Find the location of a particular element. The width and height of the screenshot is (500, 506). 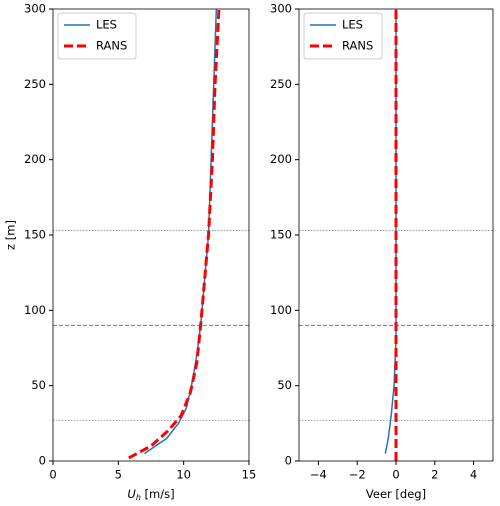

x-tick-label: 15 is located at coordinates (249, 475).